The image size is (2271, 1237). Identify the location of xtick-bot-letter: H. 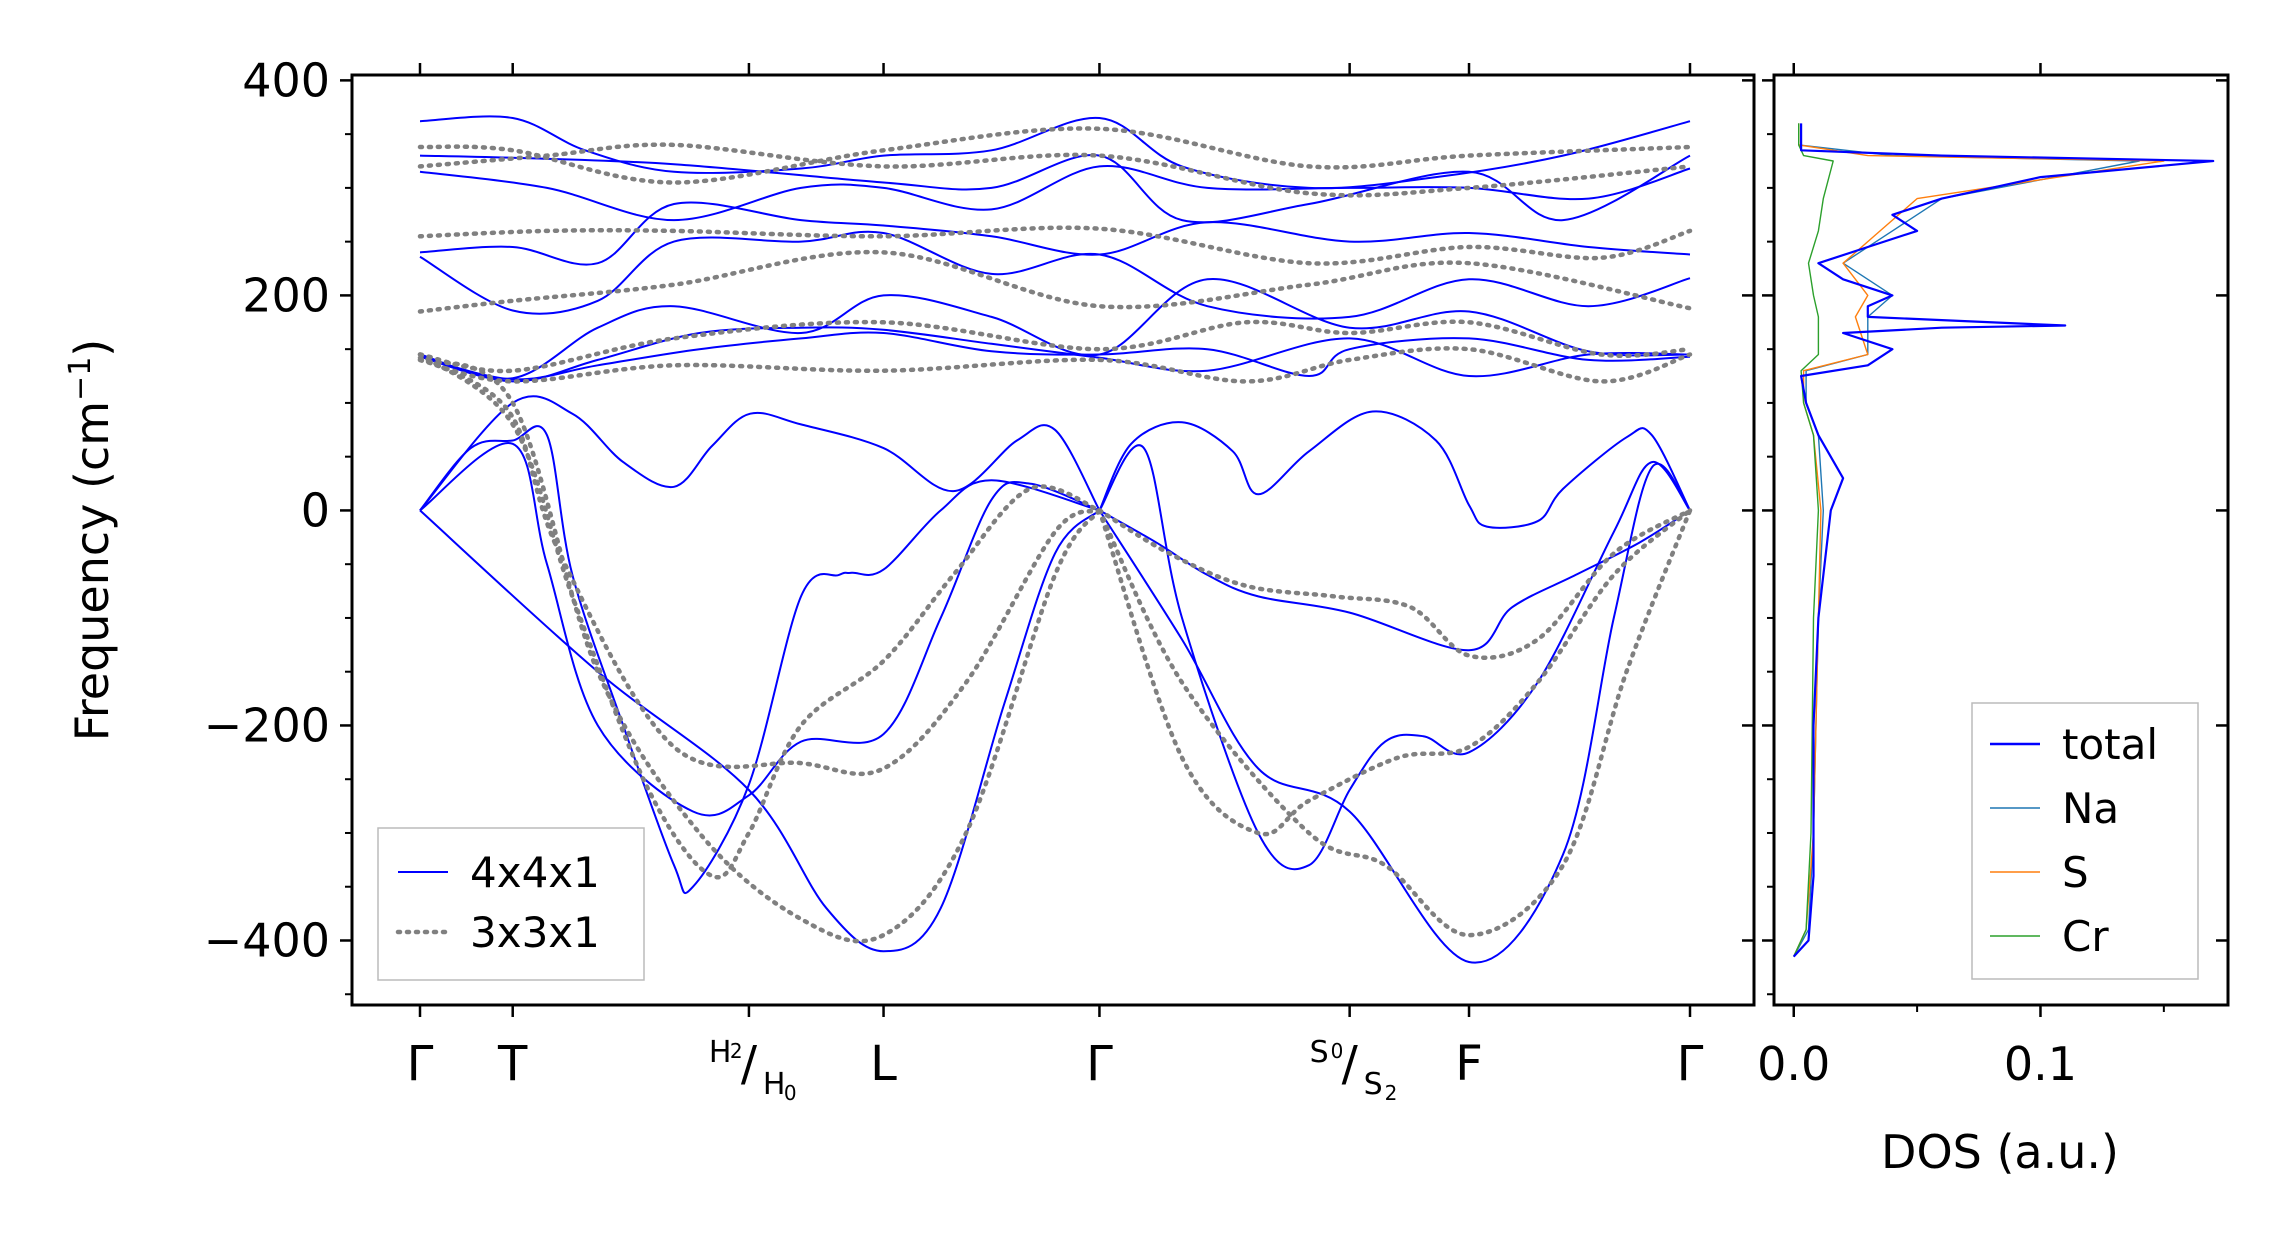
(774, 1084).